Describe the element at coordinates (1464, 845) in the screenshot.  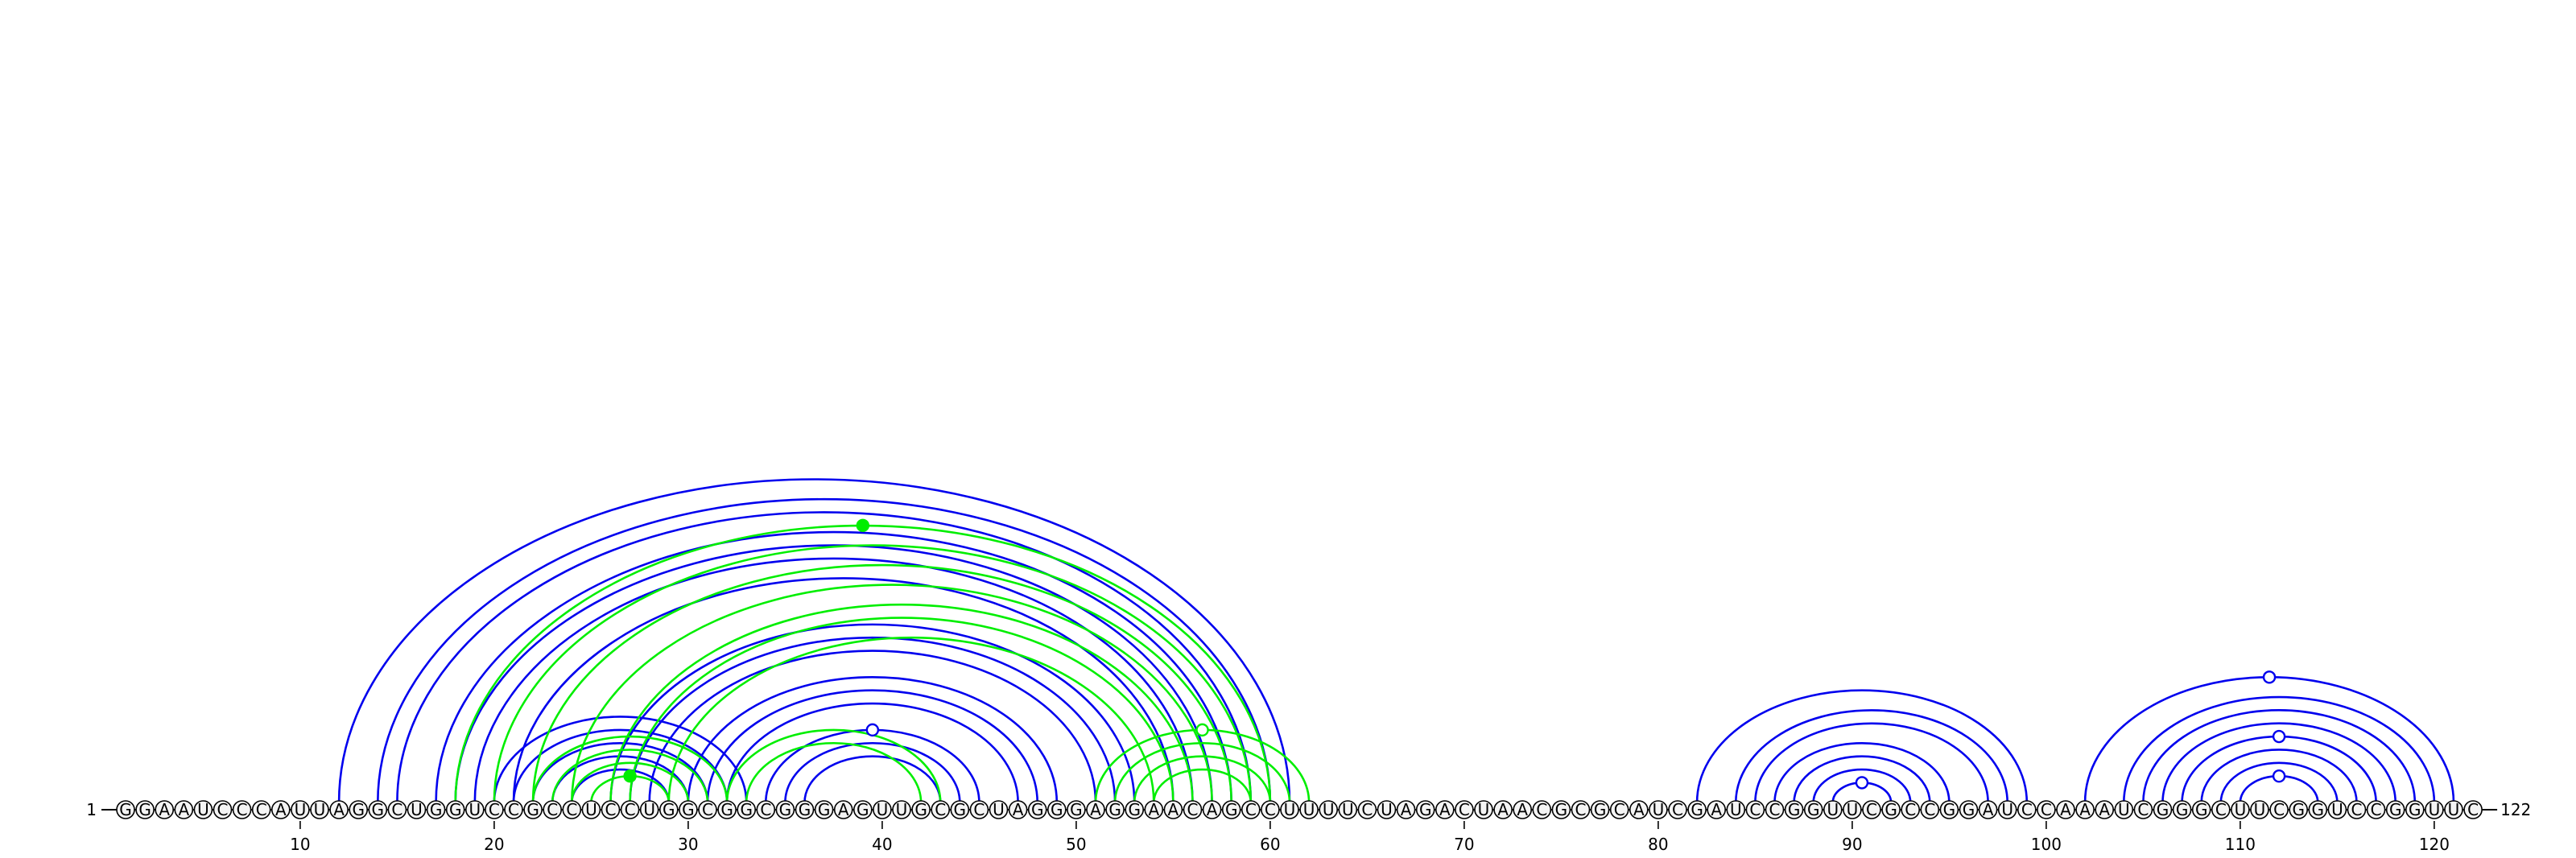
I see `tick-label: 70` at that location.